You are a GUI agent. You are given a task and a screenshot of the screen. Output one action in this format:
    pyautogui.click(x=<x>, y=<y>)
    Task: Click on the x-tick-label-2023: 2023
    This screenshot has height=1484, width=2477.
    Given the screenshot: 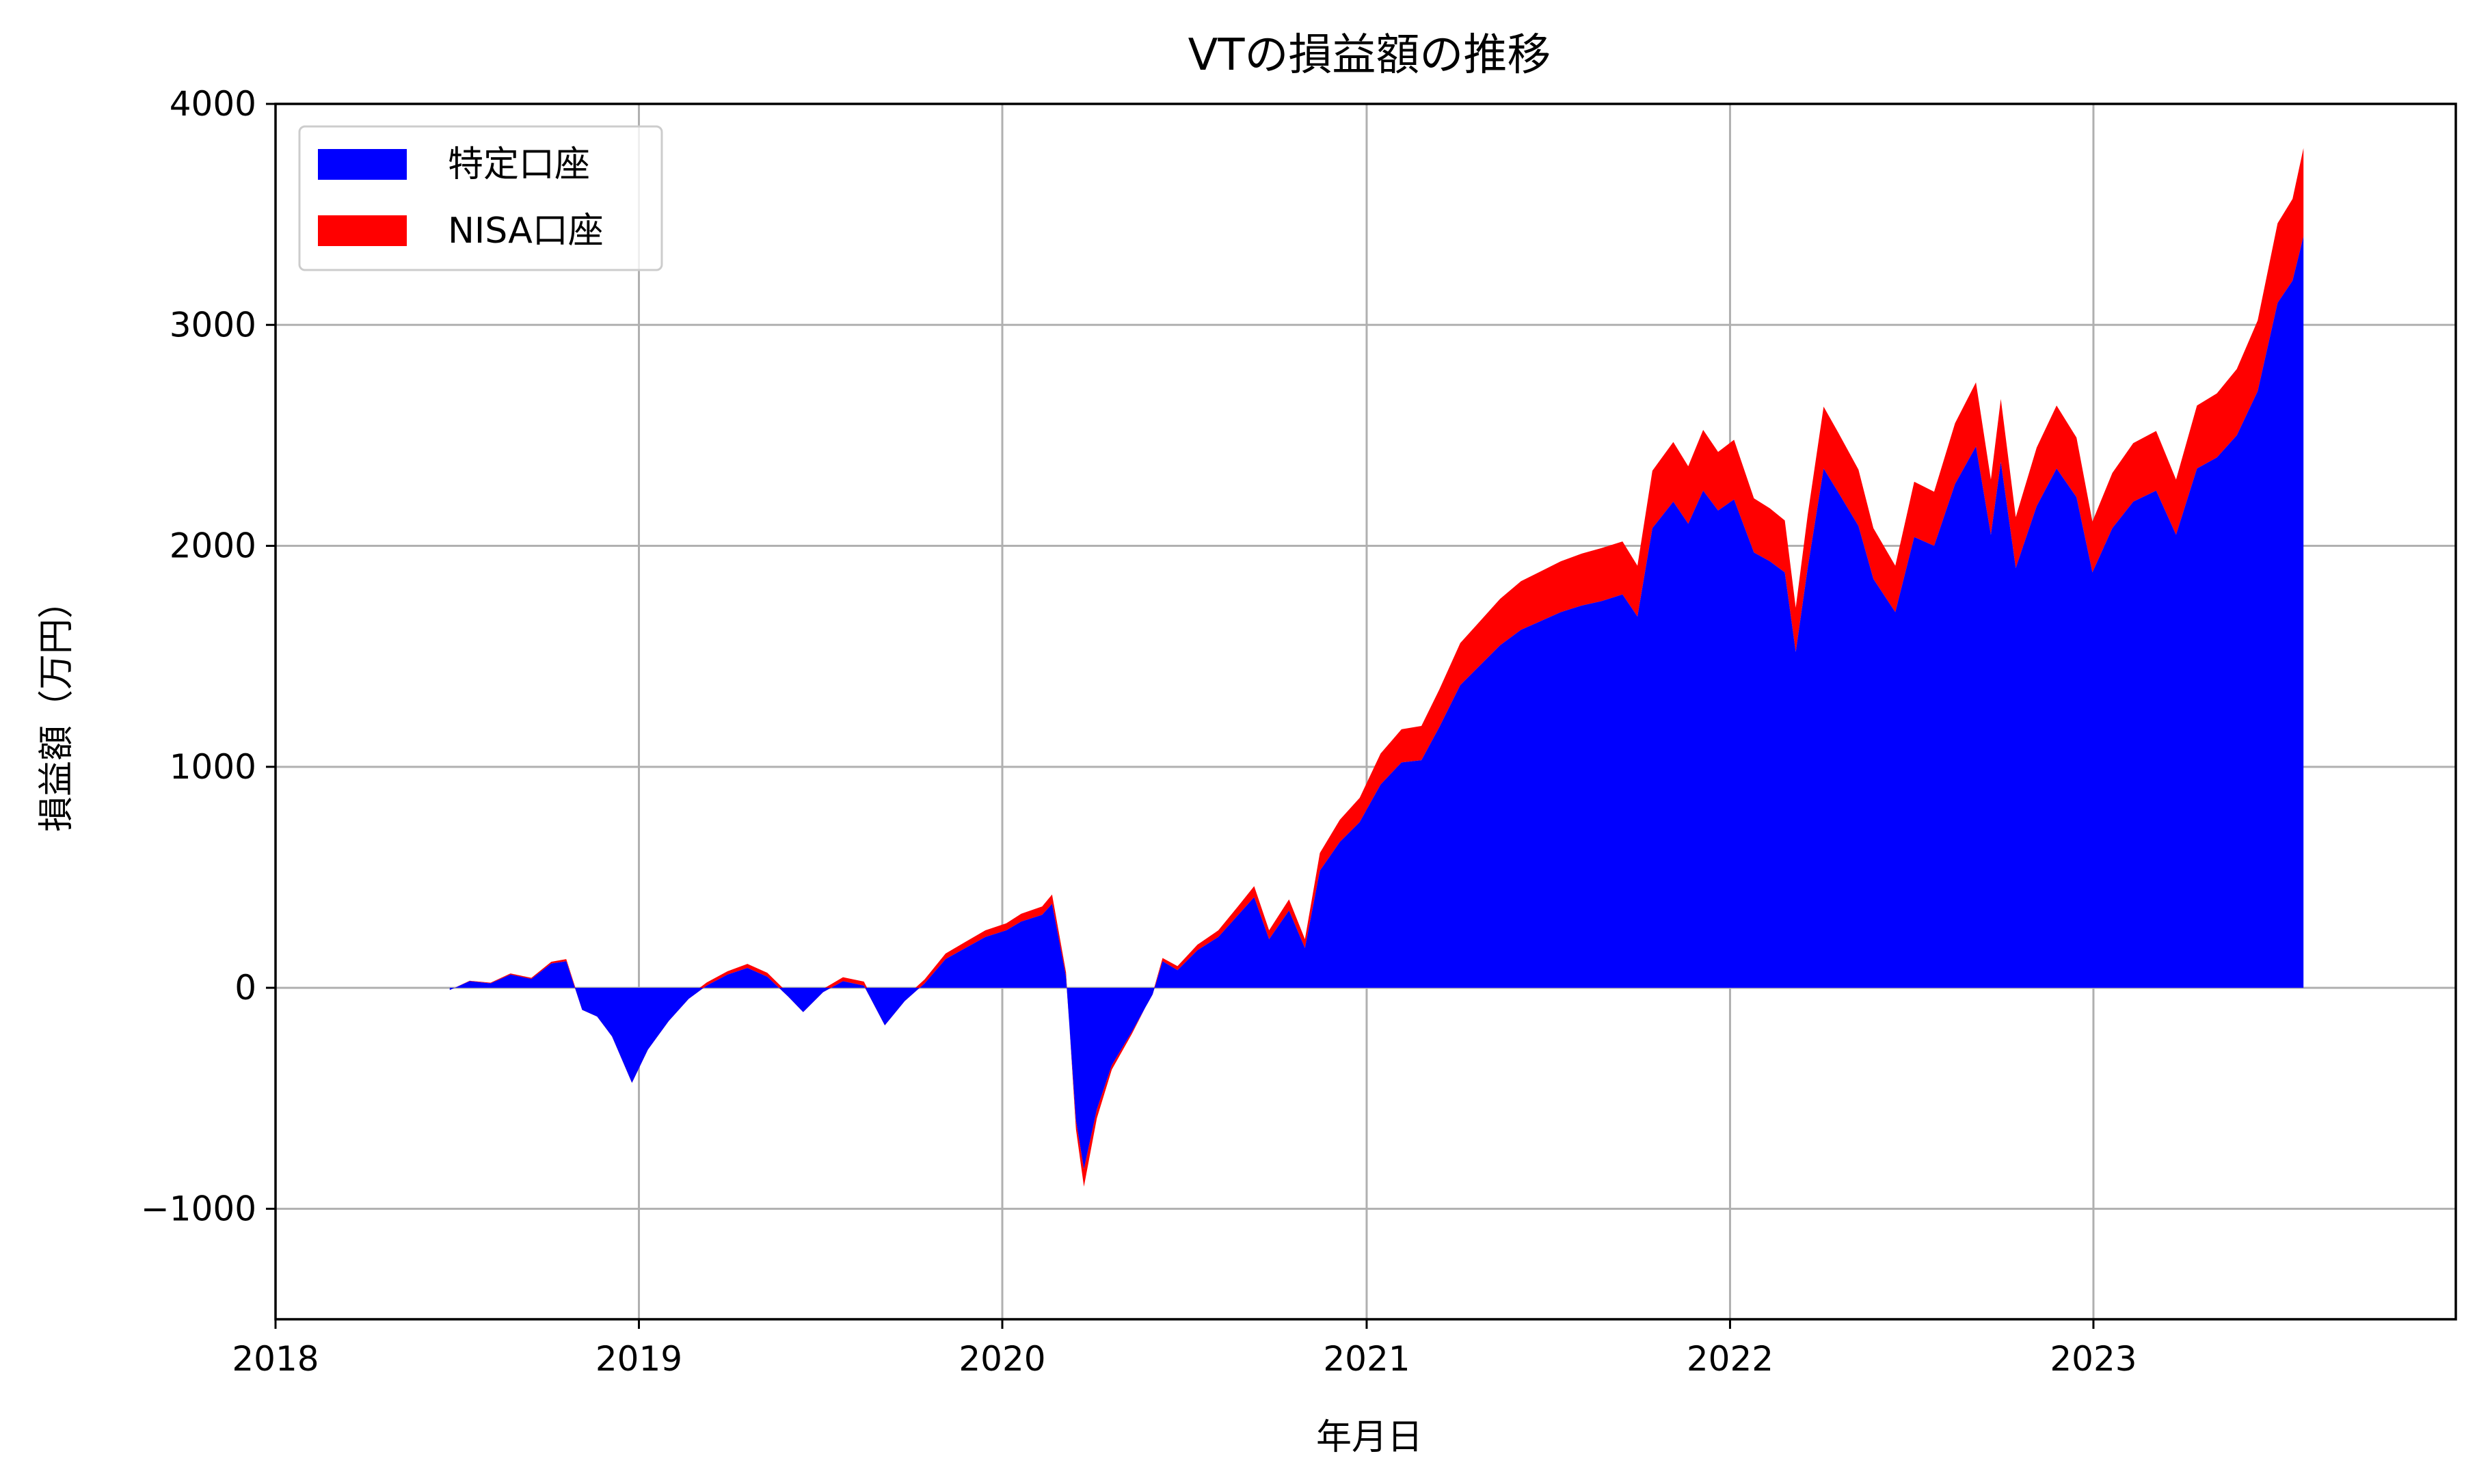 What is the action you would take?
    pyautogui.click(x=2093, y=1359)
    